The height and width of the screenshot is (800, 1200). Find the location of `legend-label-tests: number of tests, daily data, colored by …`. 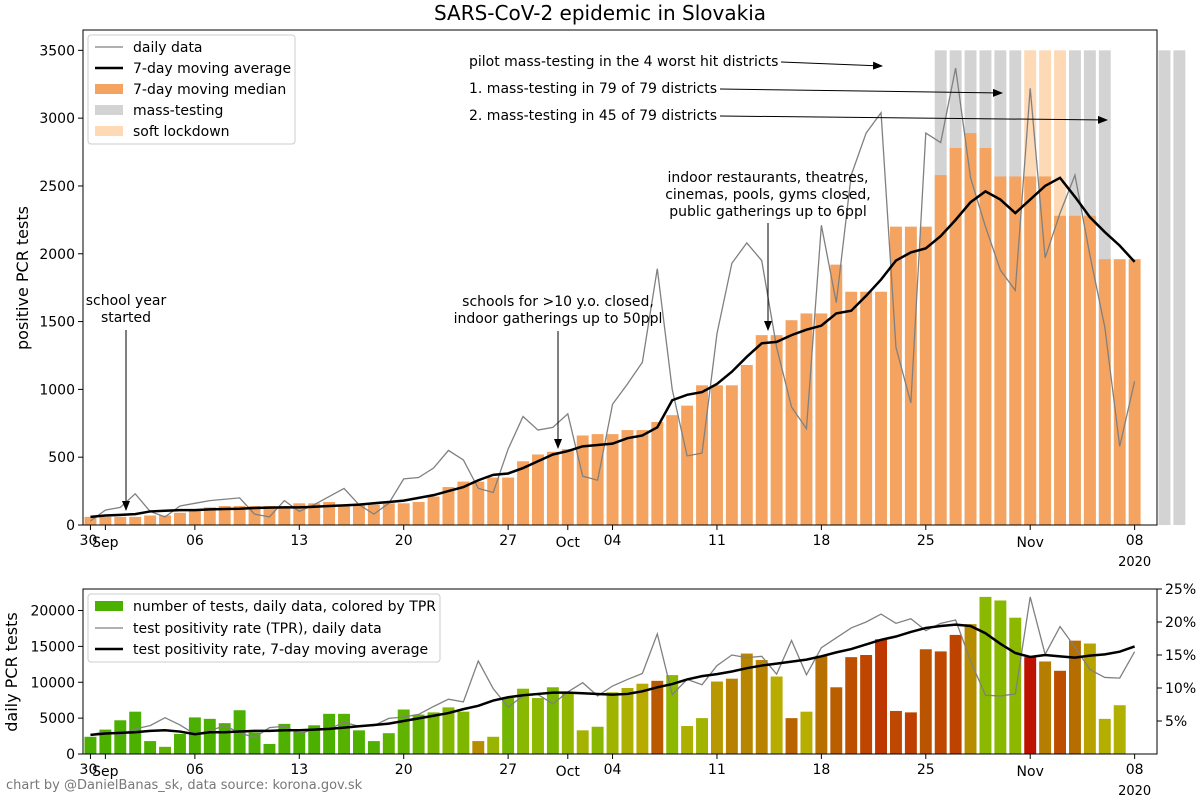

legend-label-tests: number of tests, daily data, colored by … is located at coordinates (284, 607).